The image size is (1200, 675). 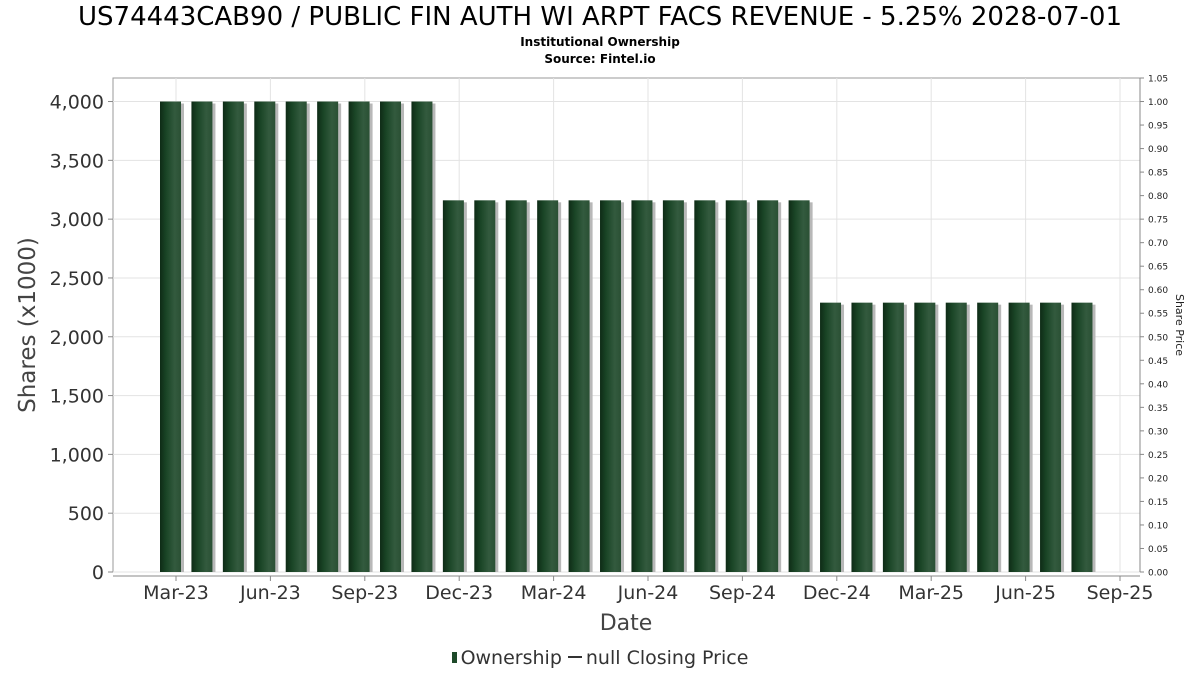 I want to click on y2-tick-label: 0.75, so click(x=1158, y=221).